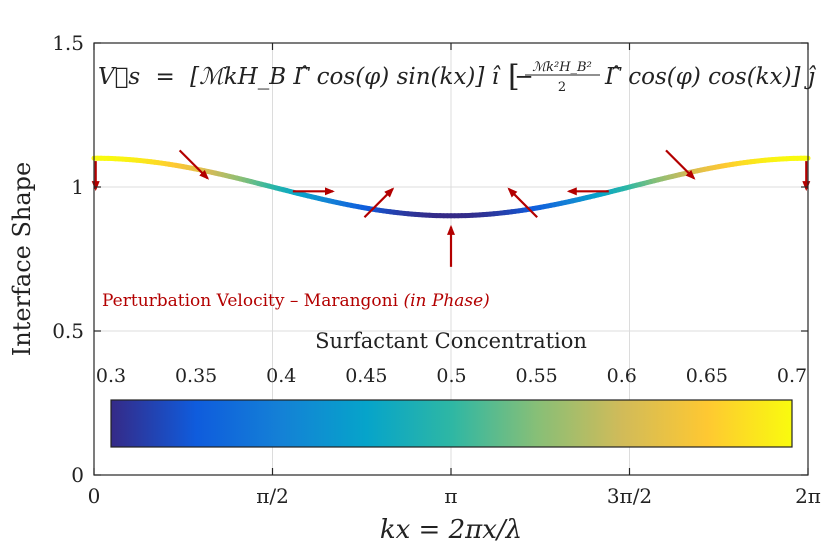  What do you see at coordinates (451, 187) in the screenshot?
I see `interface-curve` at bounding box center [451, 187].